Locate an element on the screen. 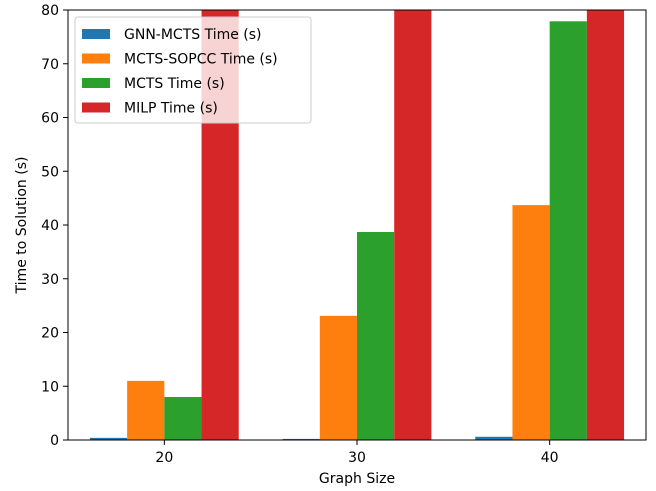 The image size is (656, 491). y-tick-label: 60 is located at coordinates (50, 119).